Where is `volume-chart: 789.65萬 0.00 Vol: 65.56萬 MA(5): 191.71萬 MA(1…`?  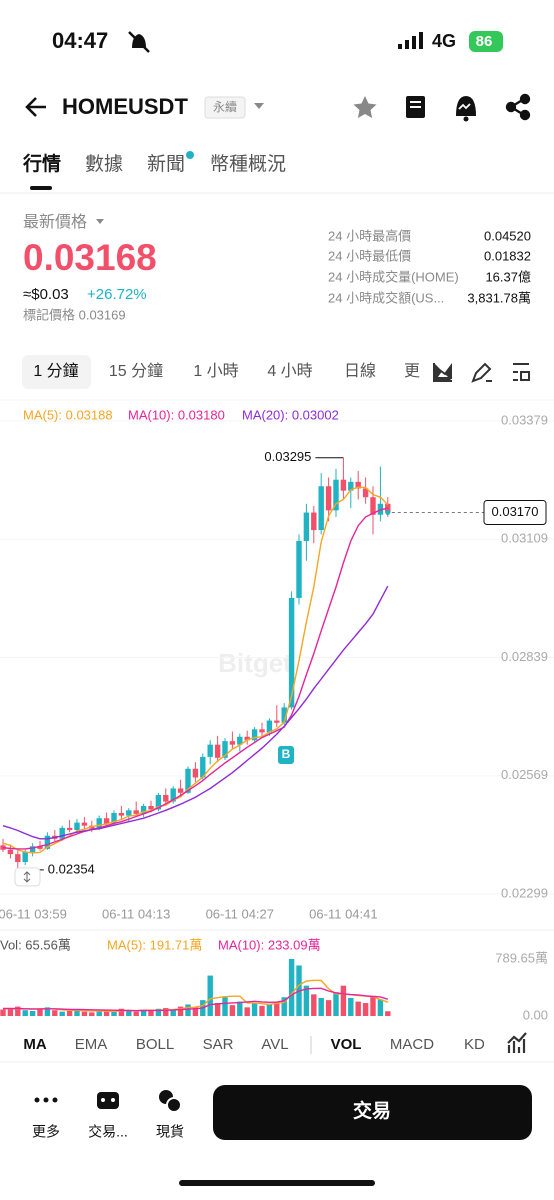 volume-chart: 789.65萬 0.00 Vol: 65.56萬 MA(5): 191.71萬 MA(1… is located at coordinates (274, 979).